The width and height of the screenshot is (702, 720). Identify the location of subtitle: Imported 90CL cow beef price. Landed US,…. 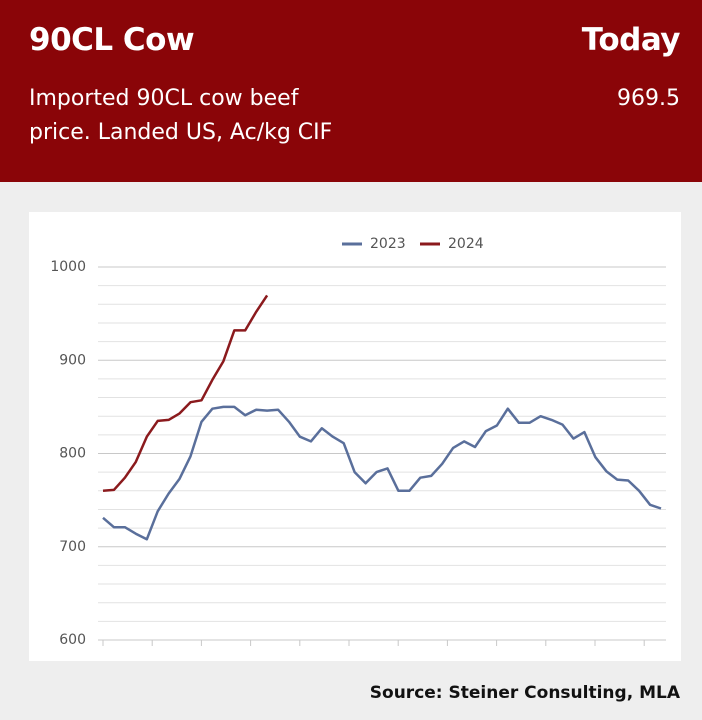
(180, 116).